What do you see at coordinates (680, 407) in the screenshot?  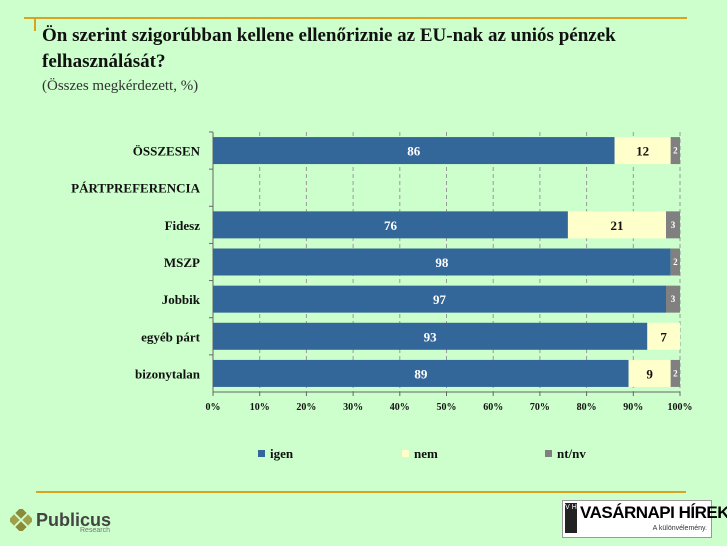 I see `x-tick-label: 100%` at bounding box center [680, 407].